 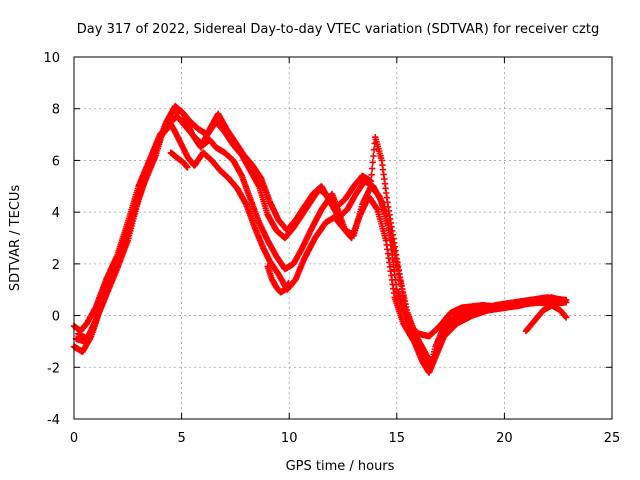 I want to click on y-tick-label: 0, so click(x=56, y=317).